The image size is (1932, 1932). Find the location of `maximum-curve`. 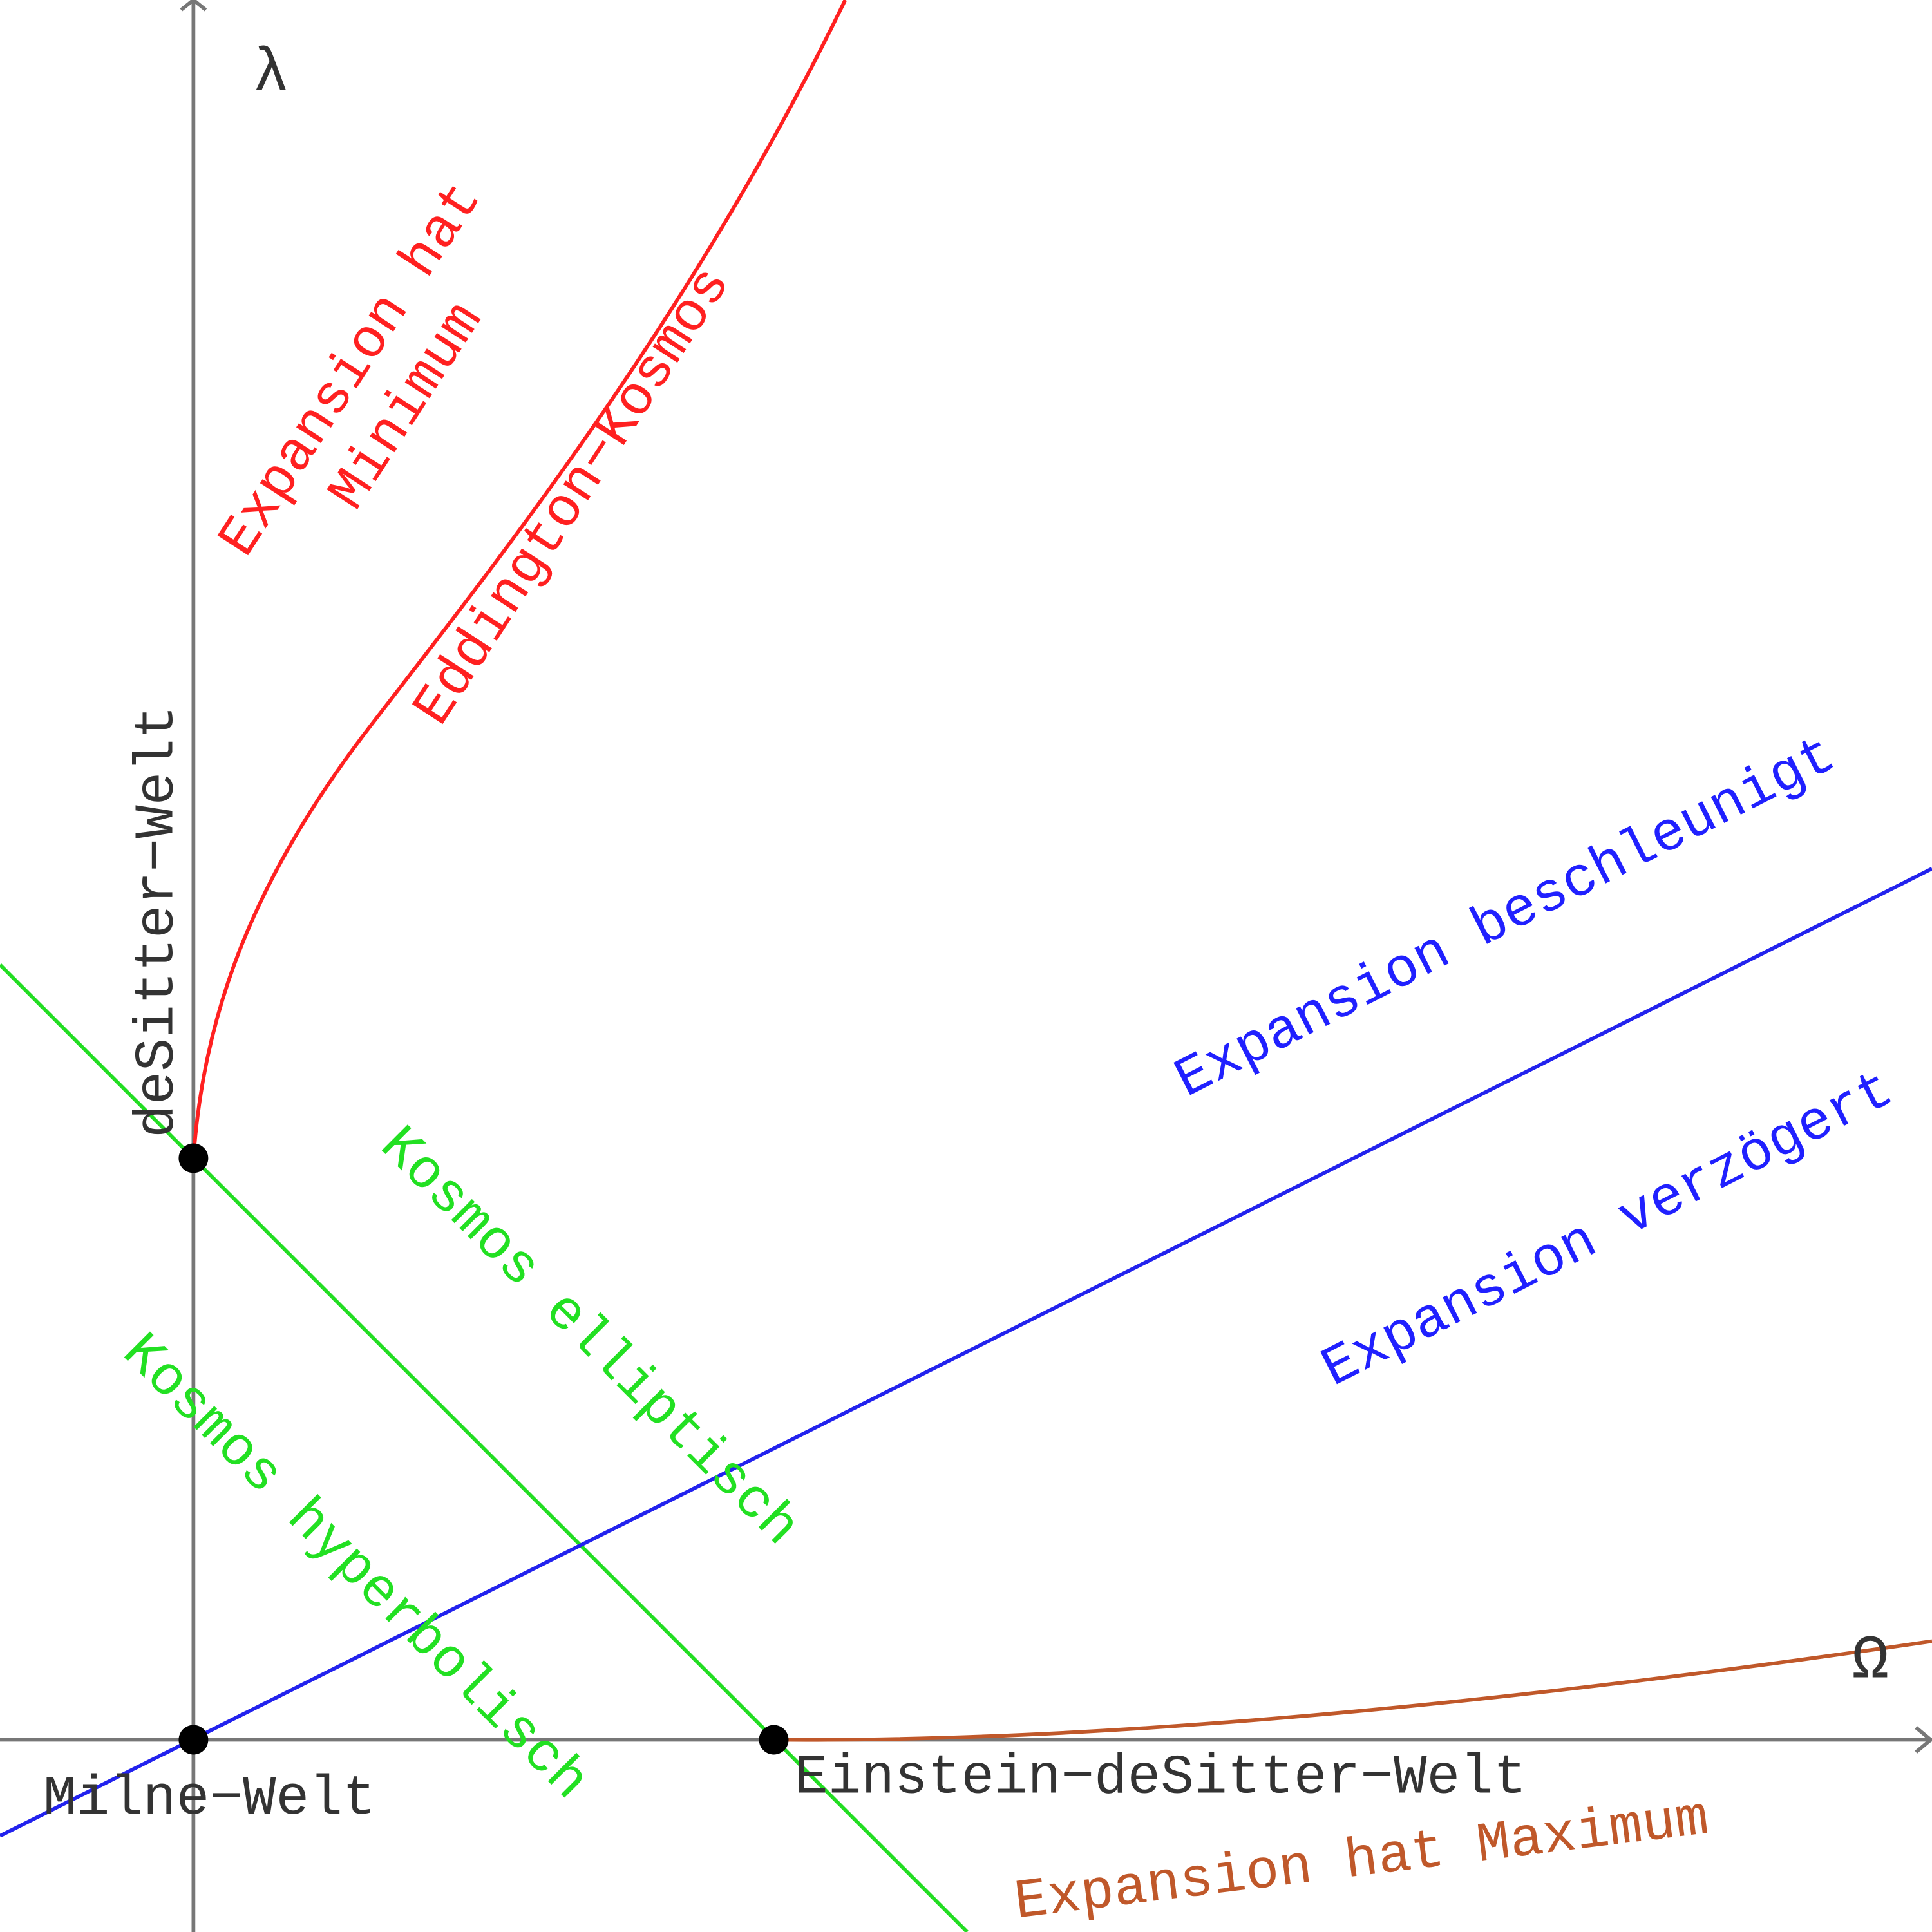

maximum-curve is located at coordinates (1352, 1690).